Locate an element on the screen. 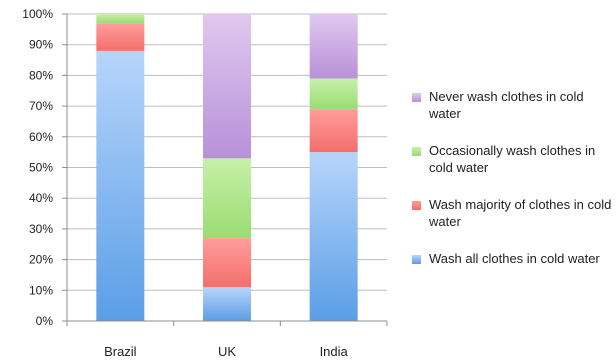 The width and height of the screenshot is (616, 362). y-tick-label: 100% is located at coordinates (37, 14).